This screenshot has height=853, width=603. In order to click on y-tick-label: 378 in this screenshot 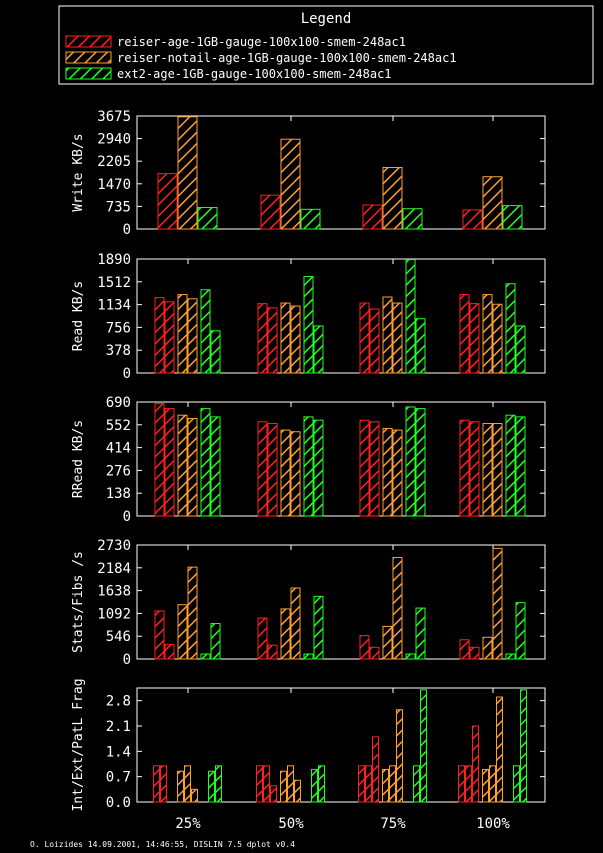, I will do `click(118, 351)`.